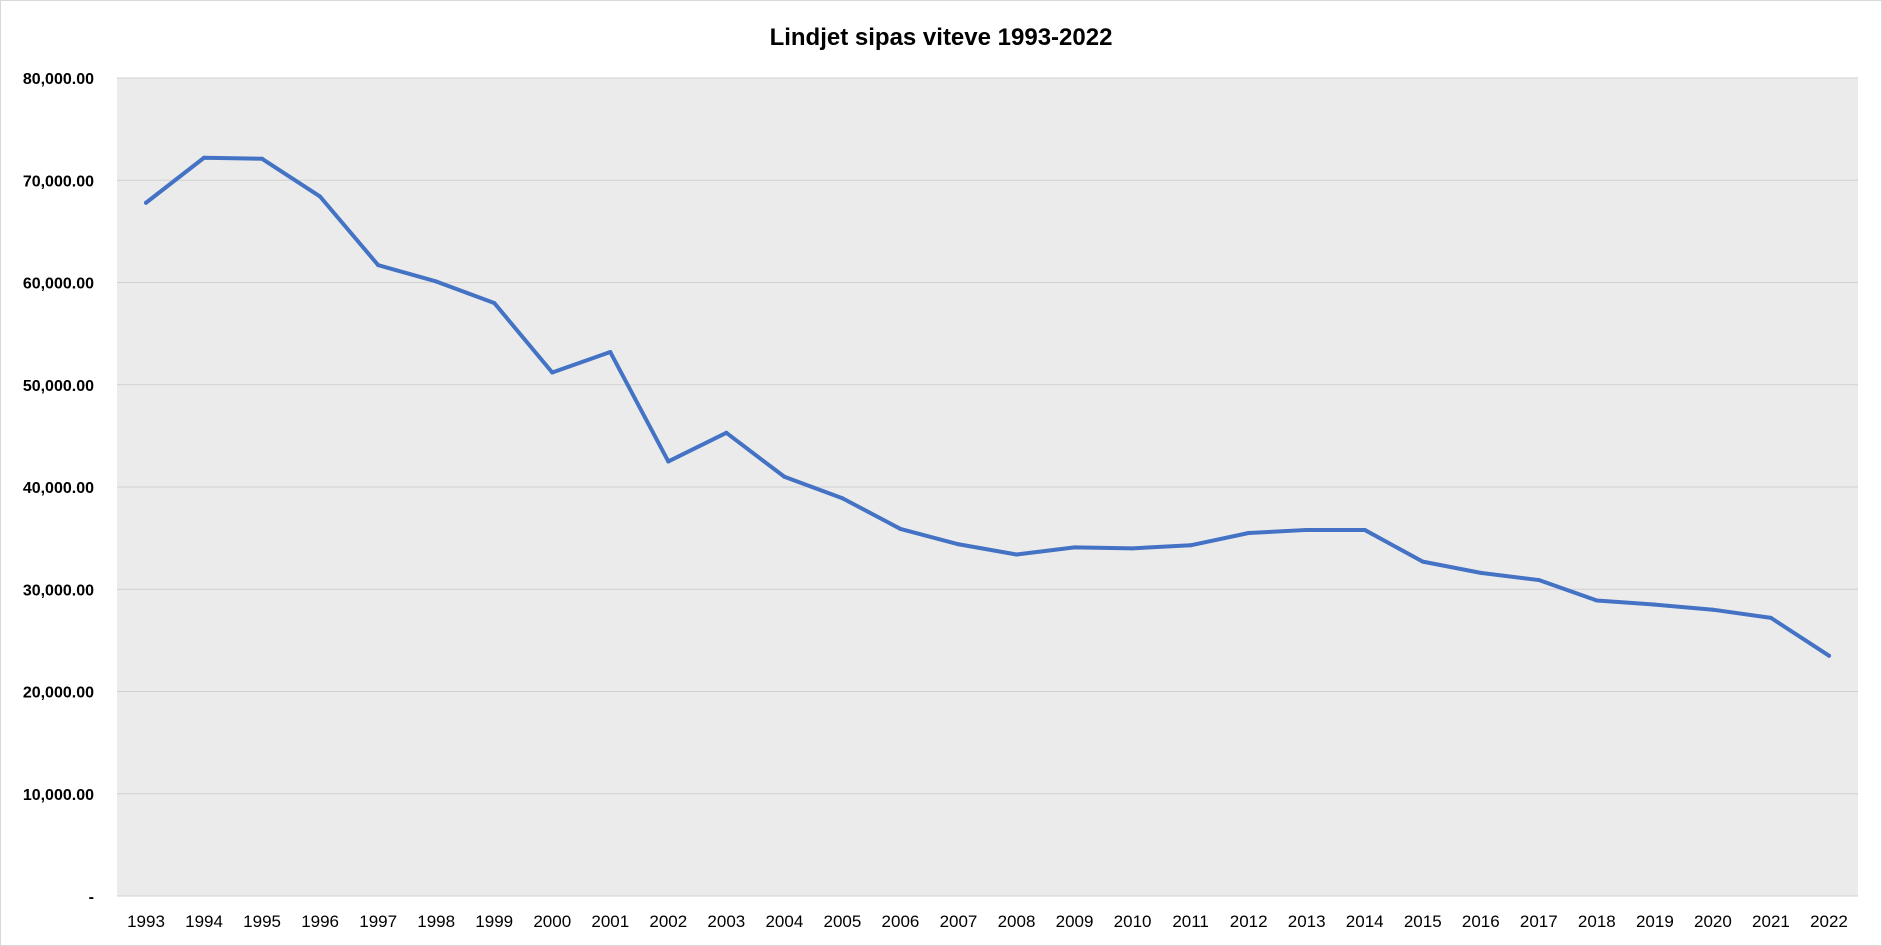 Image resolution: width=1882 pixels, height=946 pixels. I want to click on y-tick-label: 60,000.00, so click(58, 284).